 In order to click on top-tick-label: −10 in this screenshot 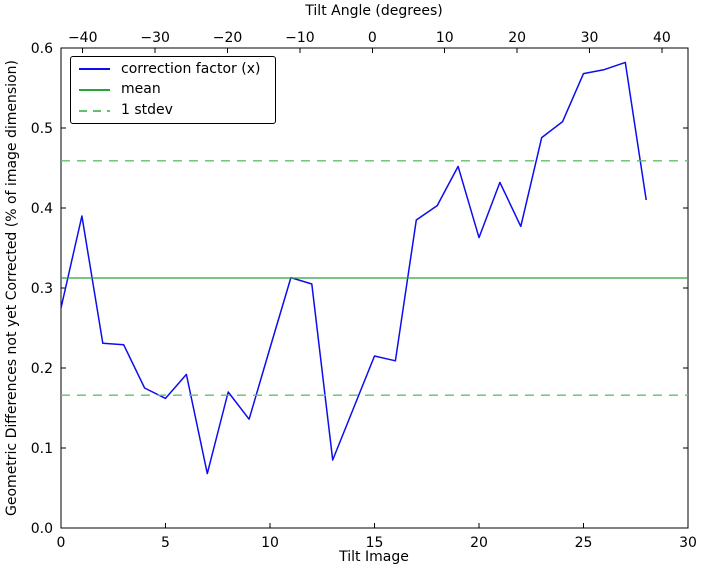, I will do `click(300, 38)`.